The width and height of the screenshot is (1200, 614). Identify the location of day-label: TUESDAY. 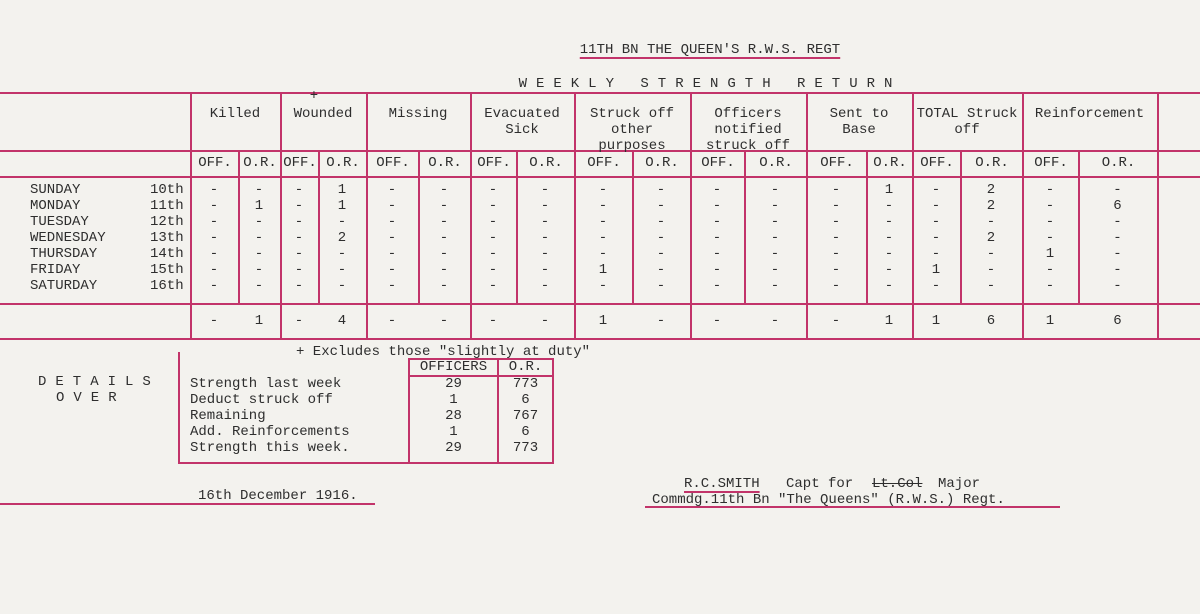
(59, 222).